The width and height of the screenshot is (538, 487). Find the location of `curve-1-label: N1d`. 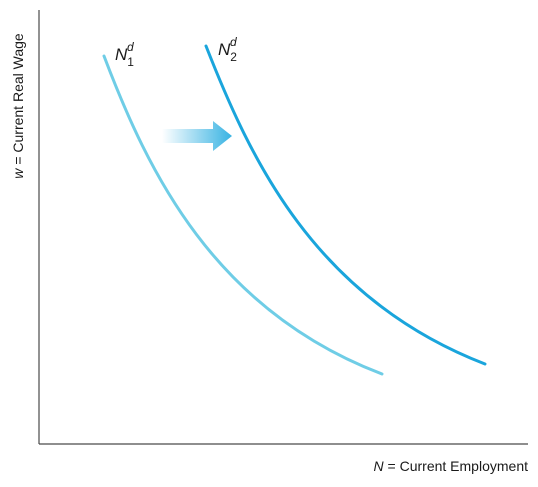

curve-1-label: N1d is located at coordinates (124, 54).